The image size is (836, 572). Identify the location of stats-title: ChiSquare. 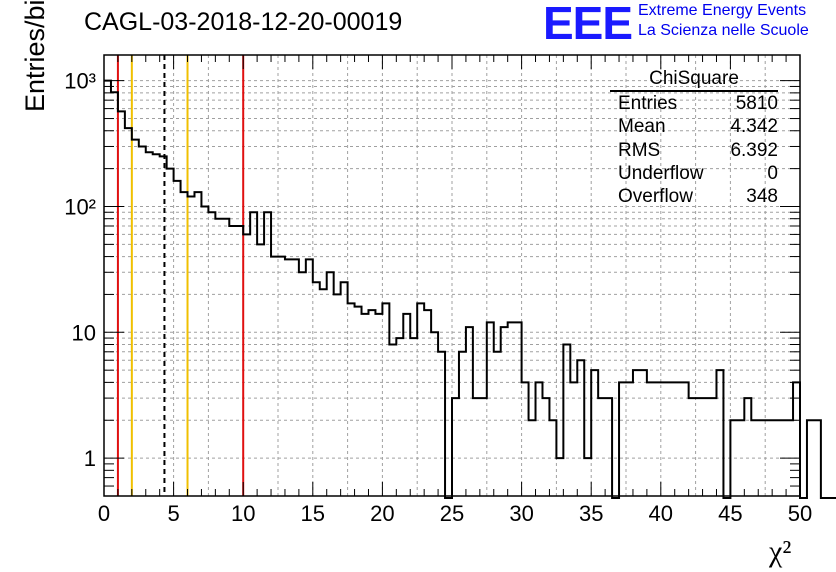
(694, 80).